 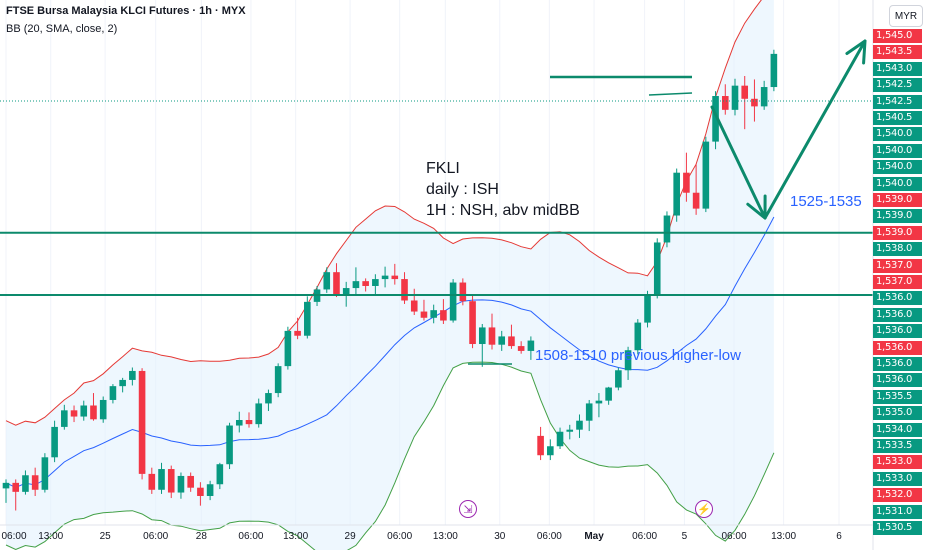 I want to click on note-daily: daily : ISH, so click(x=462, y=189).